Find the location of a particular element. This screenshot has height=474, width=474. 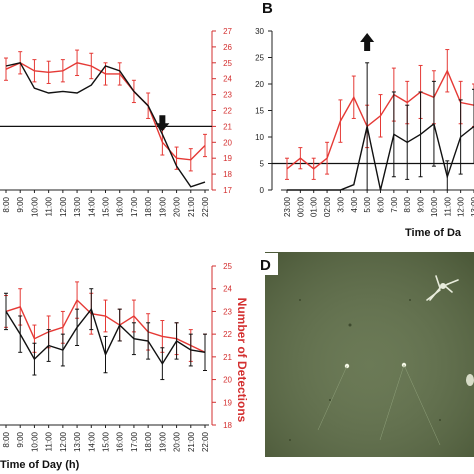

x-tick-label: 7:00 is located at coordinates (394, 204).